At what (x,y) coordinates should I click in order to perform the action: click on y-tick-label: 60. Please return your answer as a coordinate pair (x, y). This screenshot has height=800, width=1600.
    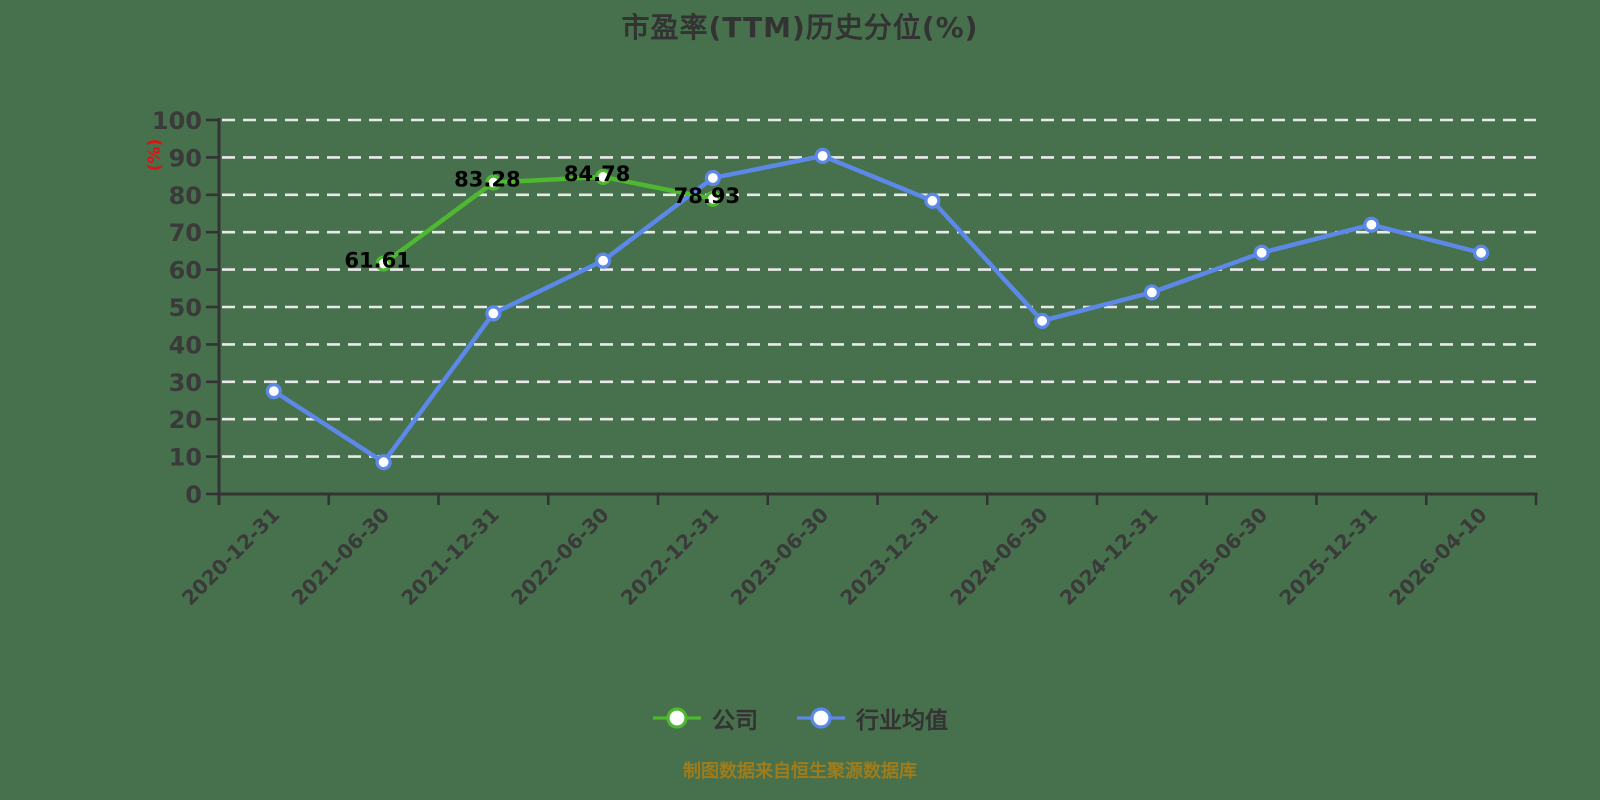
    Looking at the image, I should click on (185, 271).